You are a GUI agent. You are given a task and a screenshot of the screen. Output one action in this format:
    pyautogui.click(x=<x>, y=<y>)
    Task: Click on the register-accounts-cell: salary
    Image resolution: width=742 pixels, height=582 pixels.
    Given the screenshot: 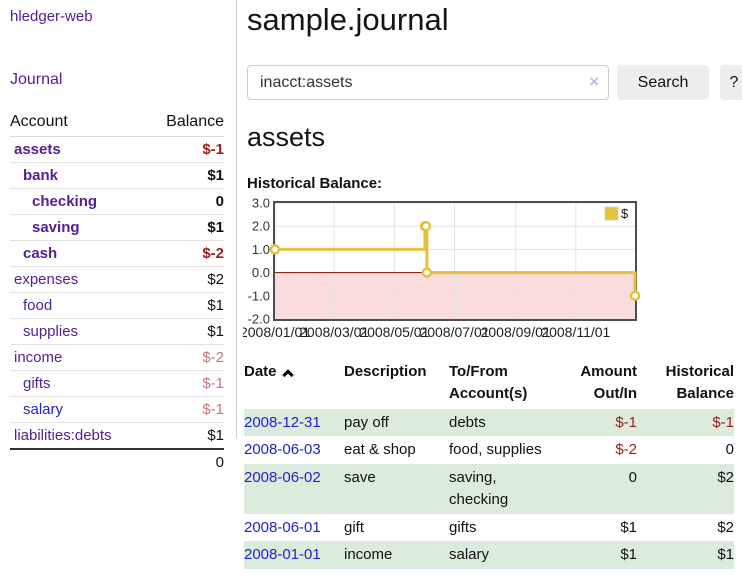 What is the action you would take?
    pyautogui.click(x=469, y=555)
    